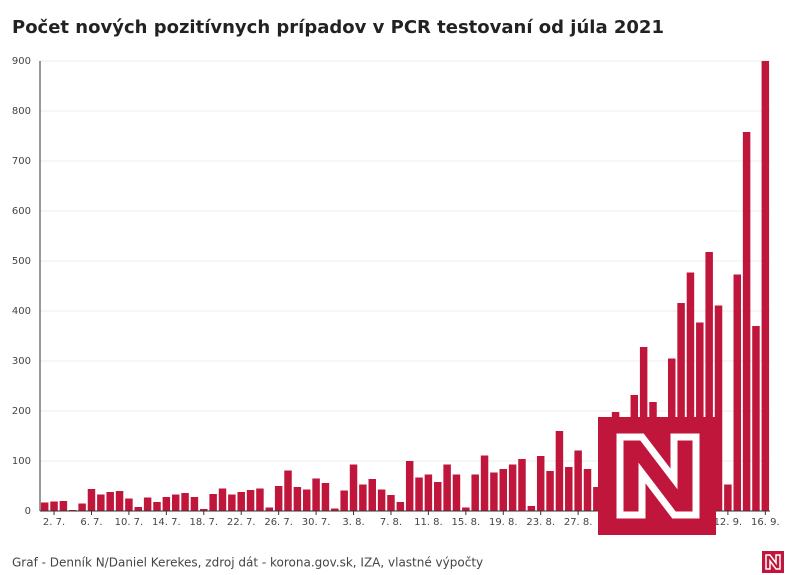  What do you see at coordinates (503, 522) in the screenshot?
I see `x-tick-label: 19. 8.` at bounding box center [503, 522].